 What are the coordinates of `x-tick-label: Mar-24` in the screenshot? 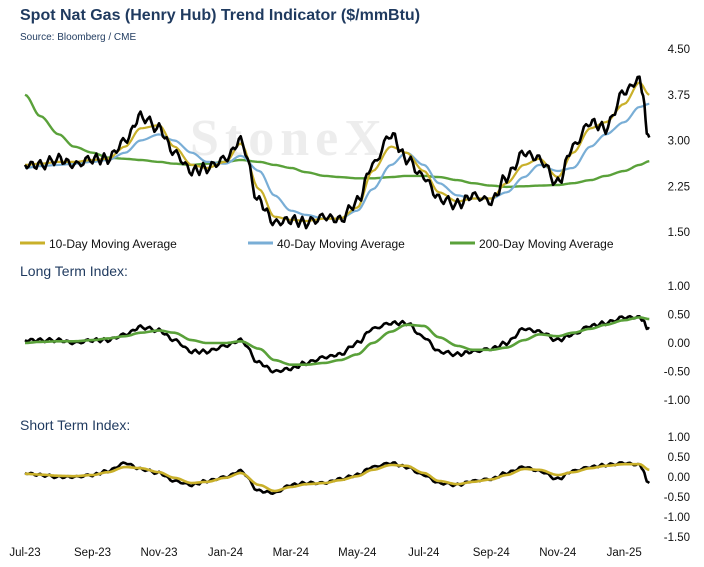 It's located at (291, 553).